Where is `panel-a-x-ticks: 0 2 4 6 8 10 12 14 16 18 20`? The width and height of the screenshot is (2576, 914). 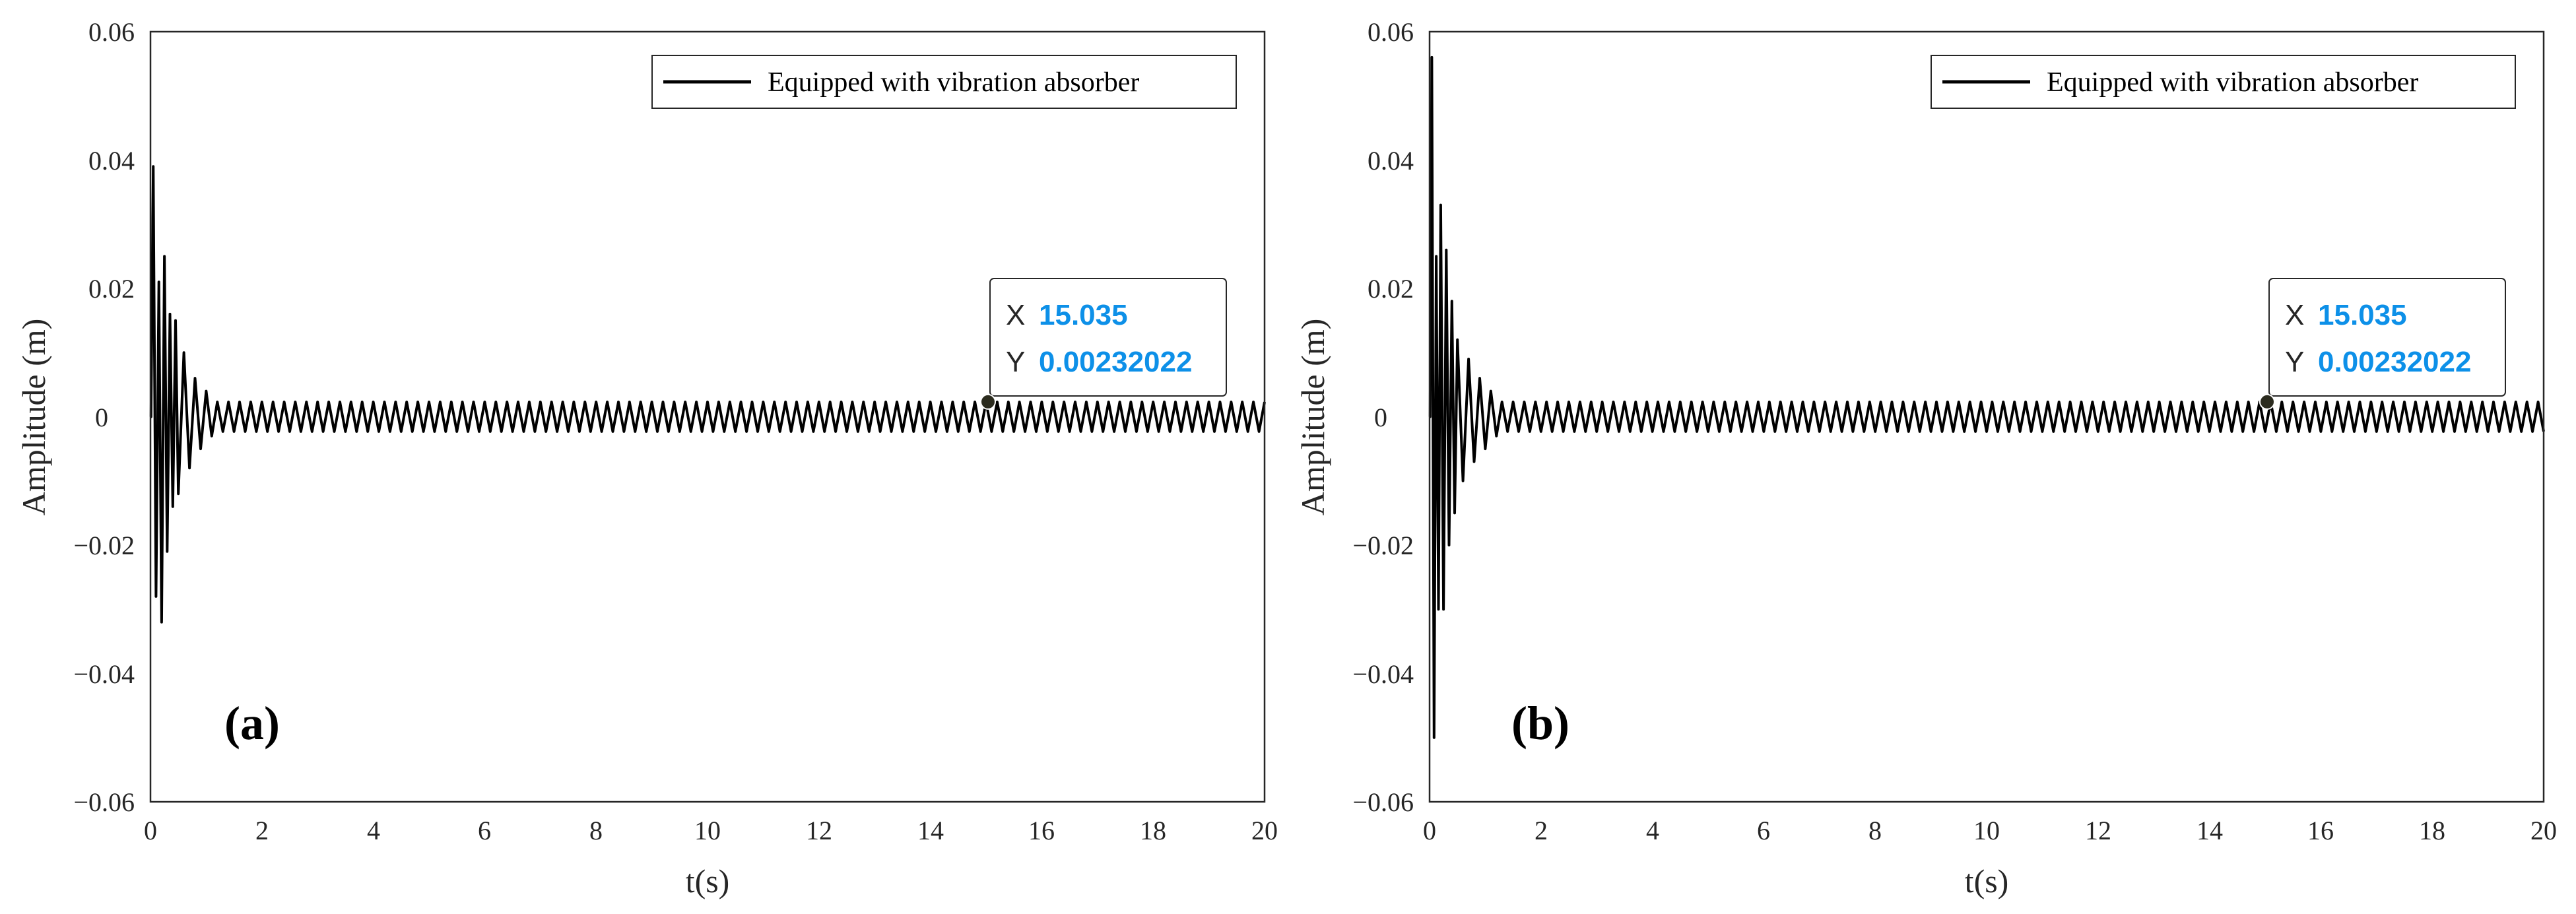 panel-a-x-ticks: 0 2 4 6 8 10 12 14 16 18 20 is located at coordinates (711, 830).